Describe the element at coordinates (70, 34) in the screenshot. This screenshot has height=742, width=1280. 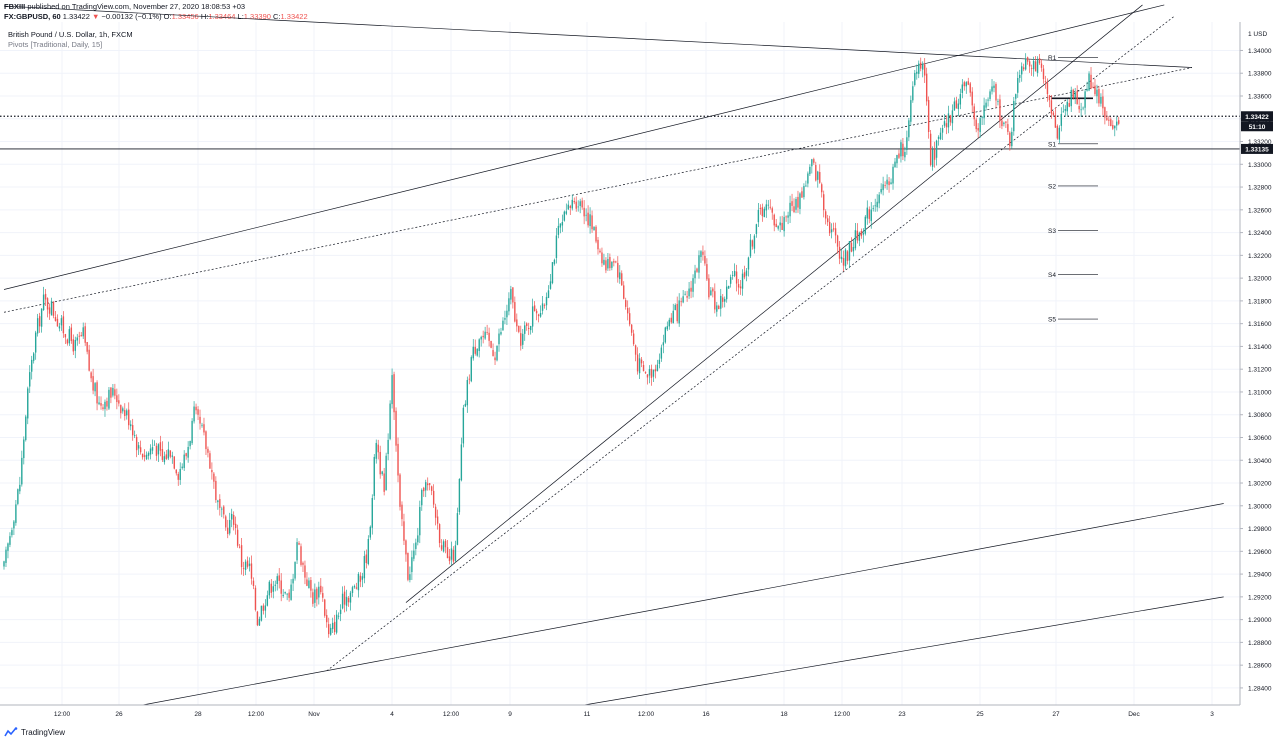
I see `chart-title: British Pound / U.S. Dollar, 1h, FXCM` at that location.